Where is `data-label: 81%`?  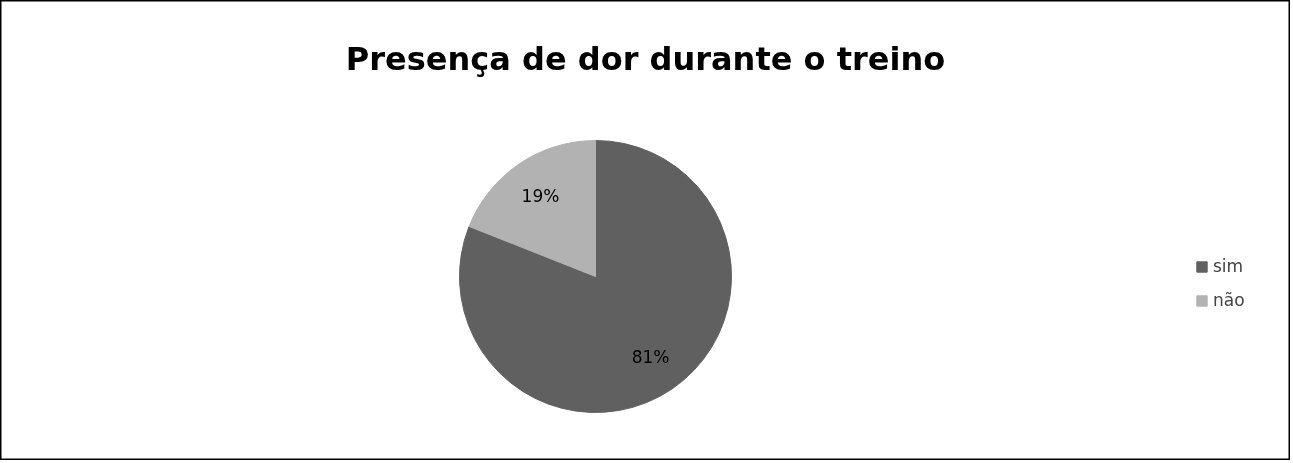 data-label: 81% is located at coordinates (650, 357).